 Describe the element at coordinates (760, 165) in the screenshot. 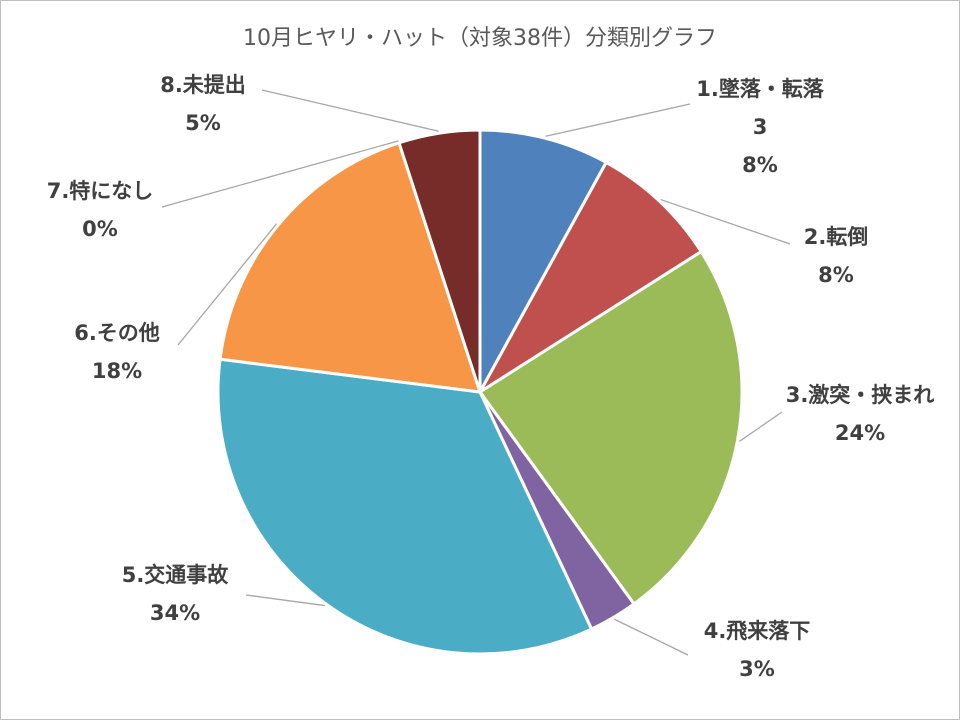

I see `slice-label-1-line-3: 8%` at that location.